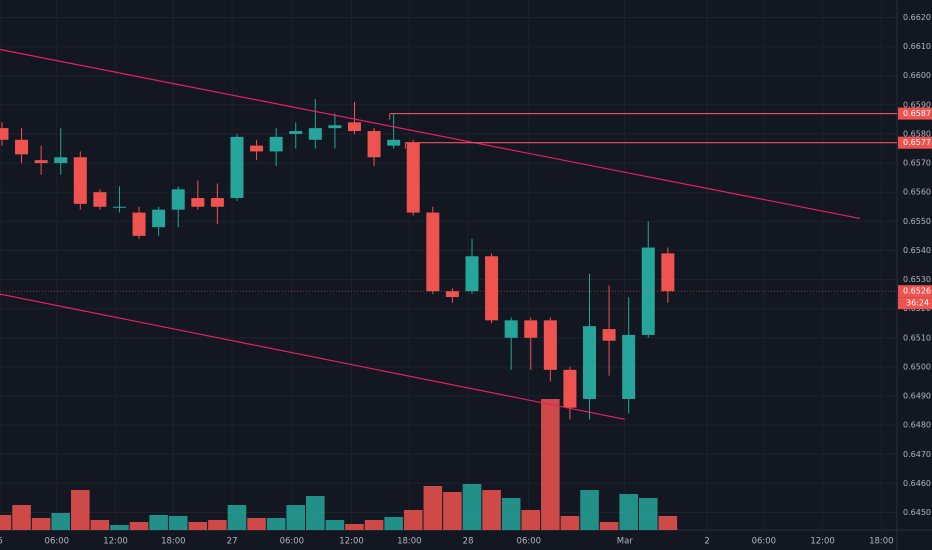 This screenshot has height=550, width=932. What do you see at coordinates (917, 483) in the screenshot?
I see `y-tick-label: 0.6460` at bounding box center [917, 483].